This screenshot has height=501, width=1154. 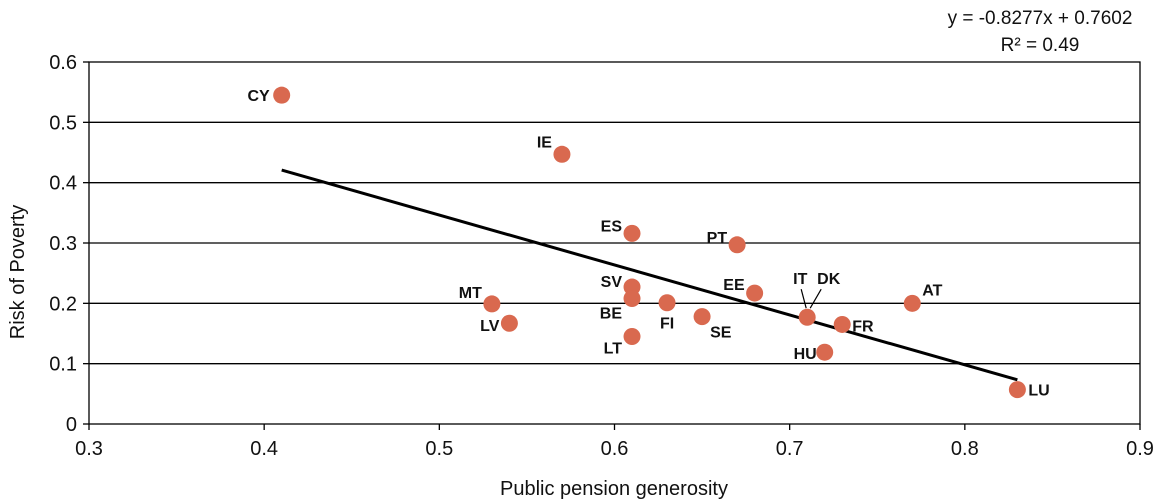 What do you see at coordinates (614, 489) in the screenshot?
I see `x-axis-title: Public pension generosity` at bounding box center [614, 489].